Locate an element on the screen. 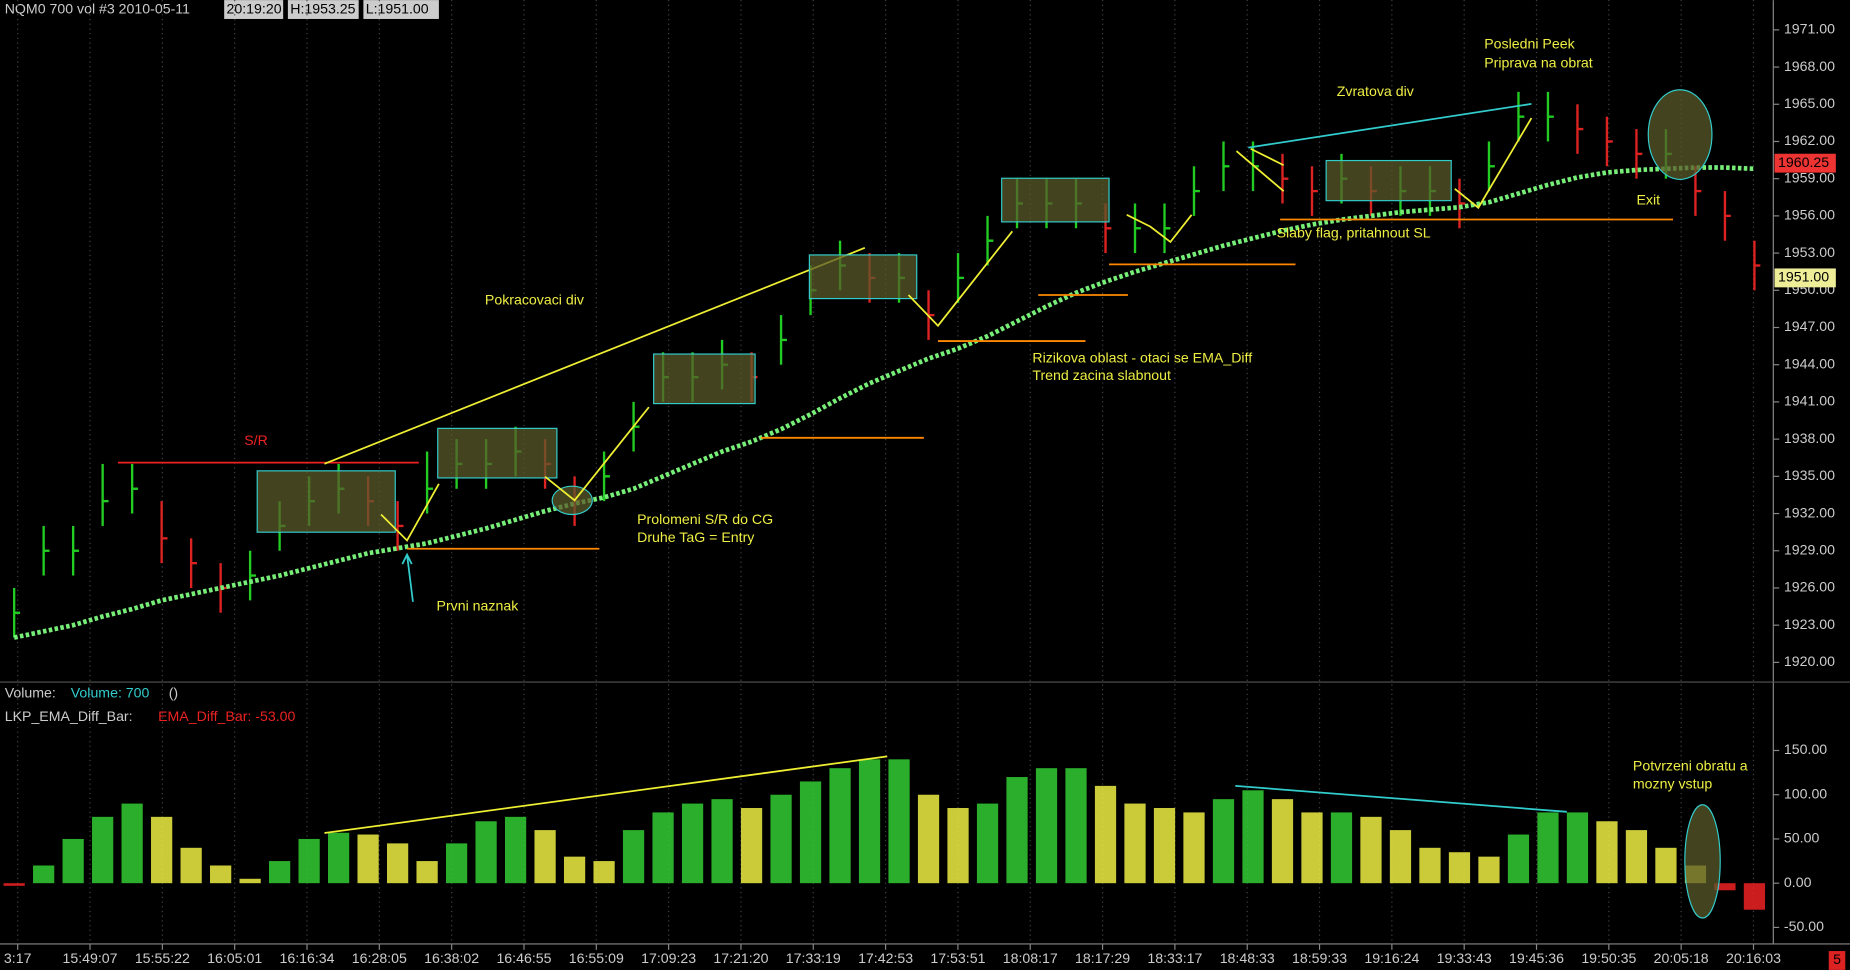  x-tick-label: 19:45:36 is located at coordinates (1536, 958).